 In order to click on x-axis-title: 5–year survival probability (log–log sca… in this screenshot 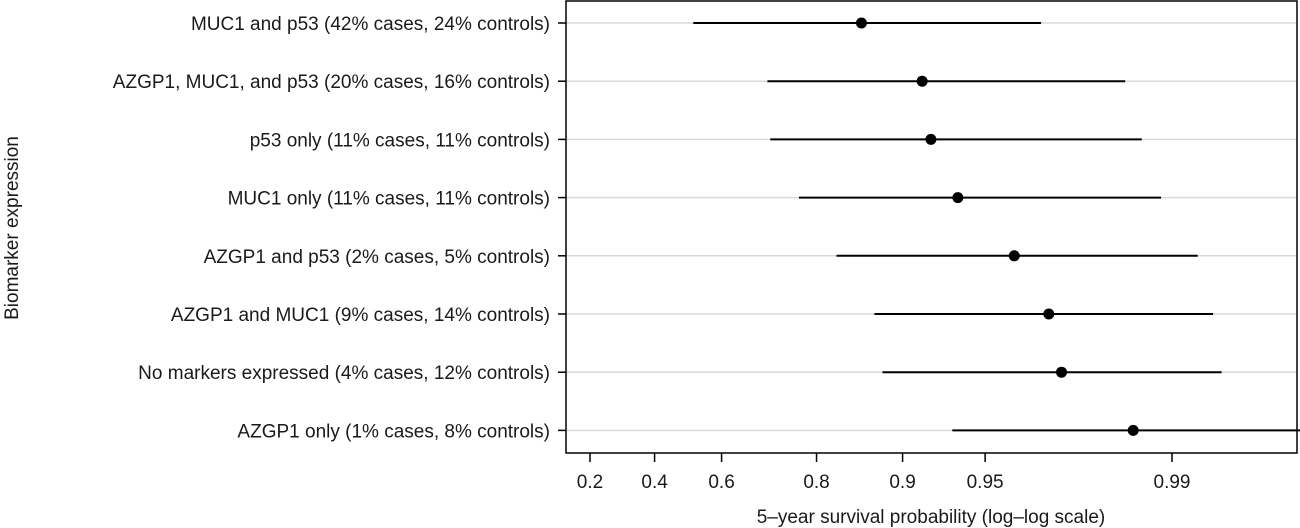, I will do `click(931, 517)`.